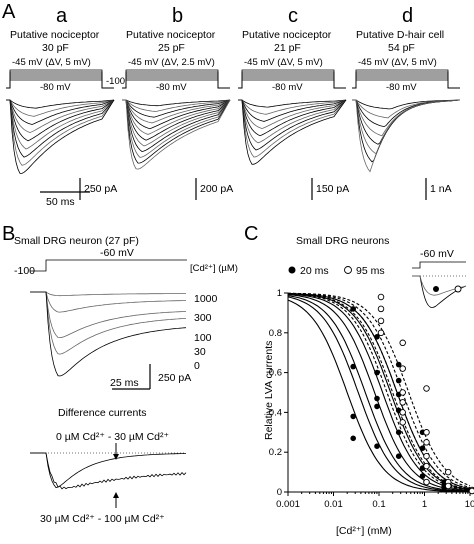 This screenshot has width=474, height=544. What do you see at coordinates (275, 412) in the screenshot?
I see `y-tick-label: 0.4` at bounding box center [275, 412].